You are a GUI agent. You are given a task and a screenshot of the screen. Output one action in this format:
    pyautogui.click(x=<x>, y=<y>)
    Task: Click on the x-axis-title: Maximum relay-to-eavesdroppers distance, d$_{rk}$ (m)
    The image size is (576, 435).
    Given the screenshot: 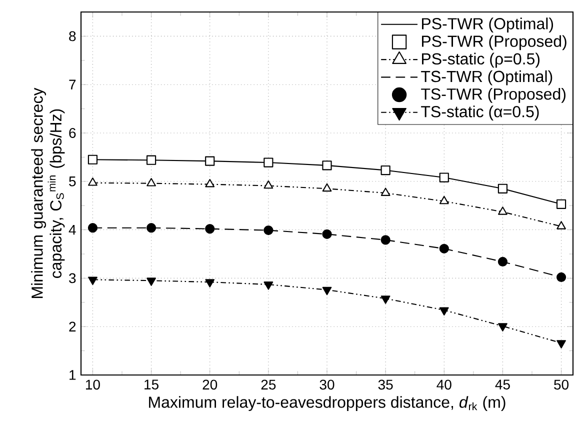 What is the action you would take?
    pyautogui.click(x=327, y=404)
    